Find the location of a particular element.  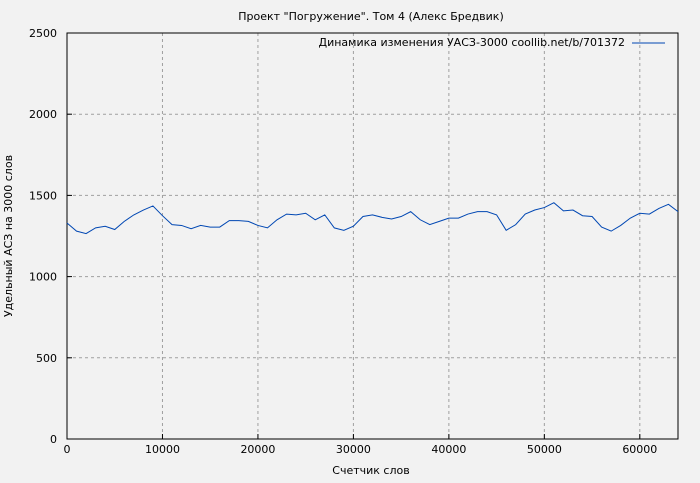

x-tick-label: 60000 is located at coordinates (639, 449).